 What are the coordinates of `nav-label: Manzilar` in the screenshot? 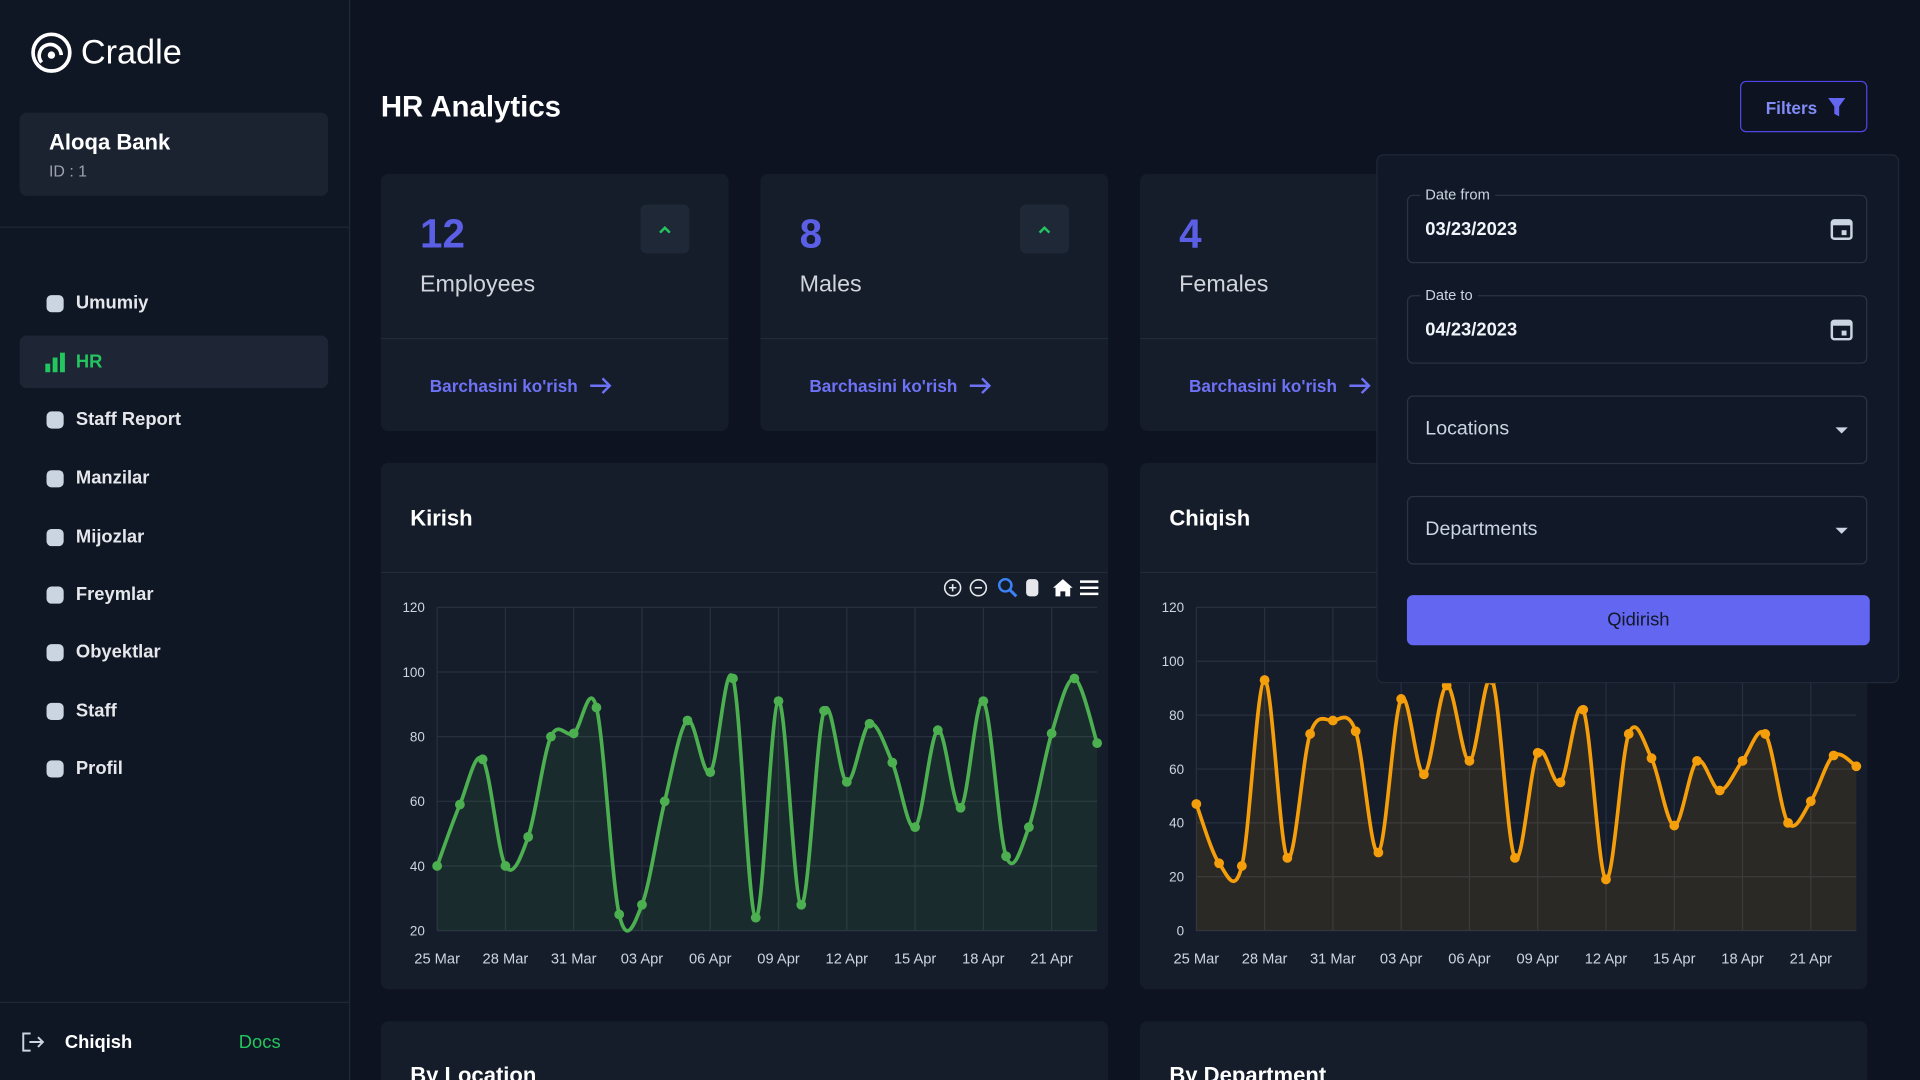 It's located at (112, 478).